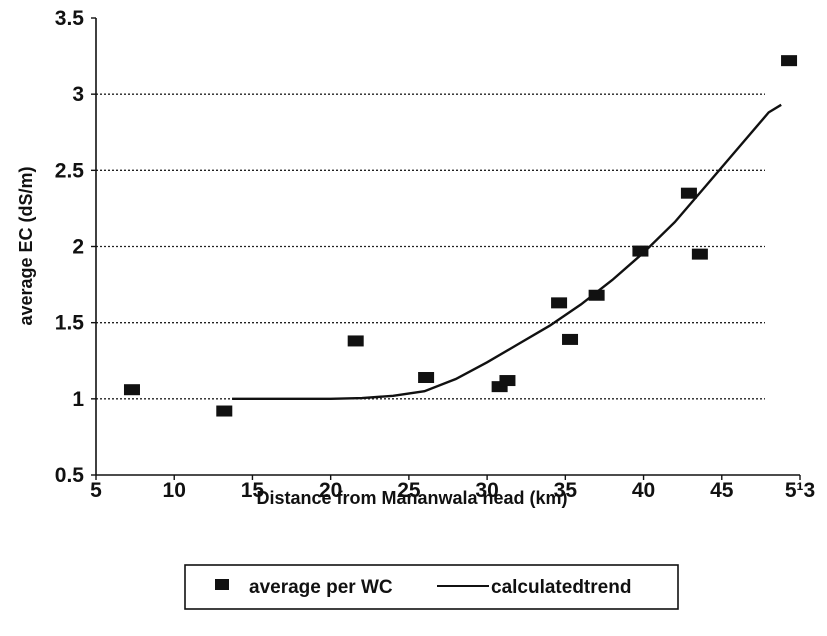  Describe the element at coordinates (96, 490) in the screenshot. I see `x-tick-label: 5` at that location.